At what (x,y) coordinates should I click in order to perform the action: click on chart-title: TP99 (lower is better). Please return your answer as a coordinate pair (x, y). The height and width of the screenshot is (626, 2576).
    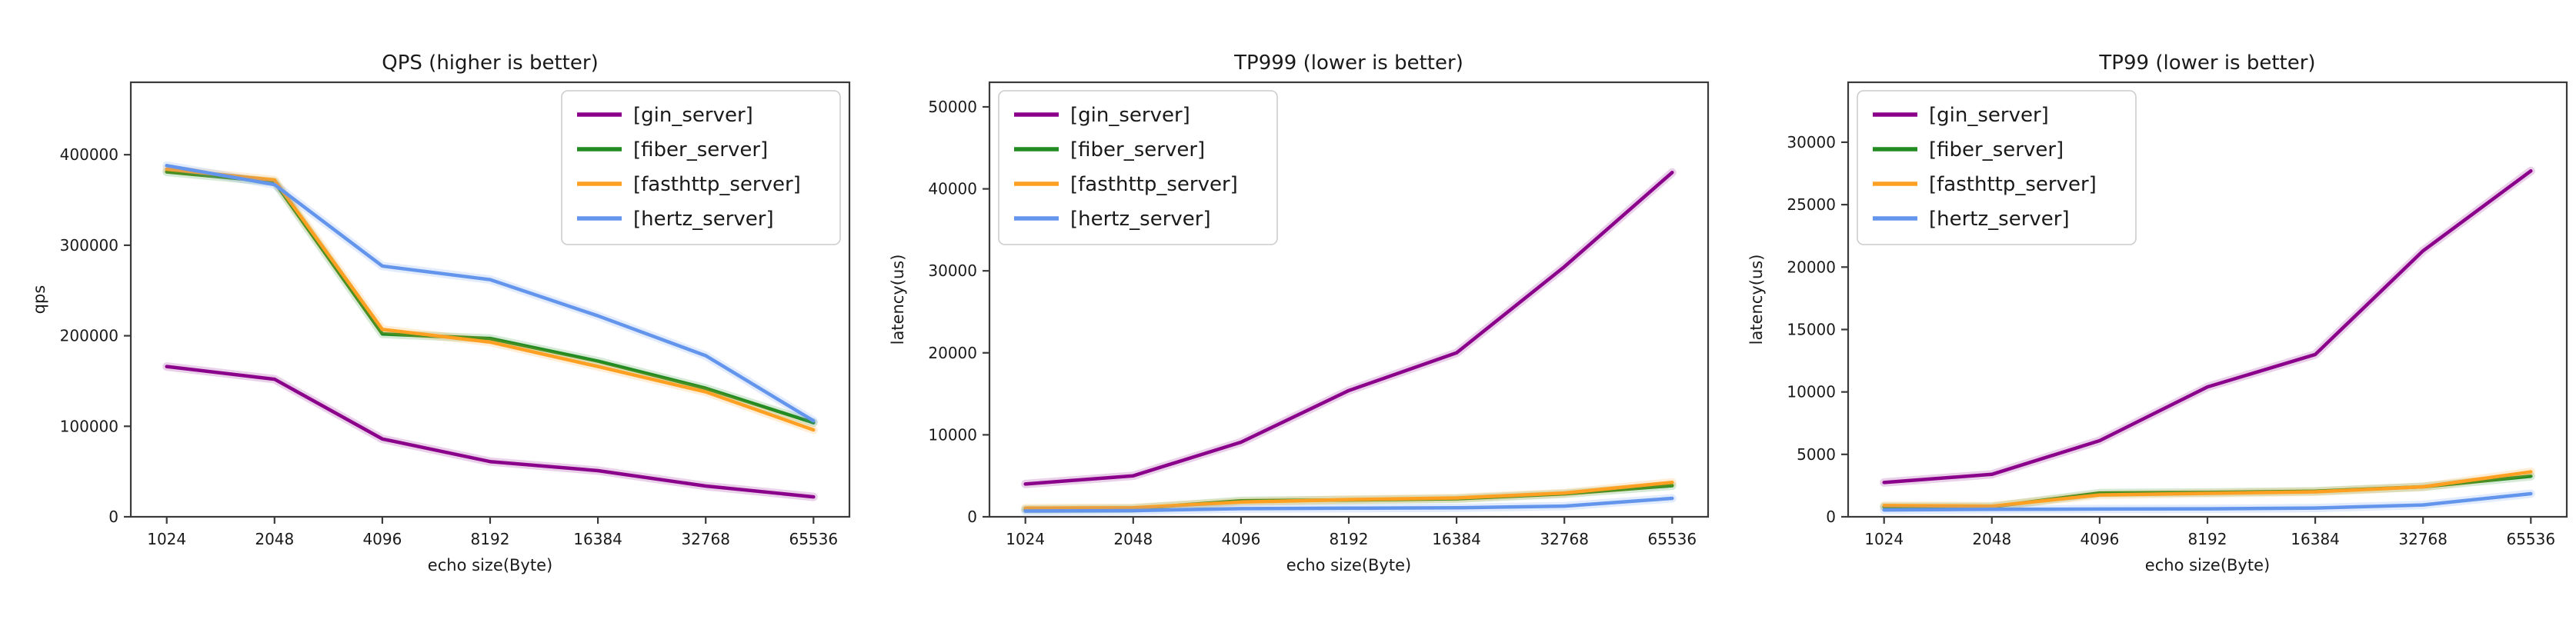
    Looking at the image, I should click on (2206, 63).